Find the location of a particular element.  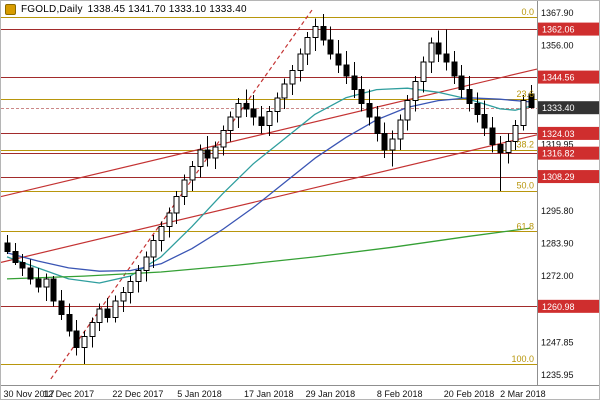

svg-text: 30 Nov 2017 is located at coordinates (28, 394).